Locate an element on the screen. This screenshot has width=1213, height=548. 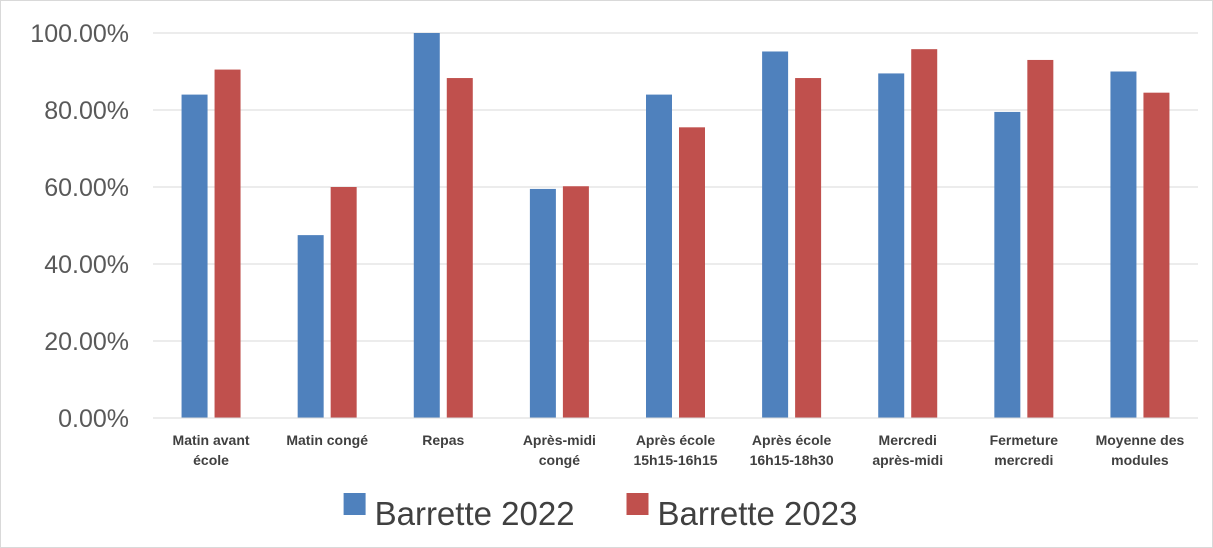
y-tick-label: 0.00% is located at coordinates (93, 419).